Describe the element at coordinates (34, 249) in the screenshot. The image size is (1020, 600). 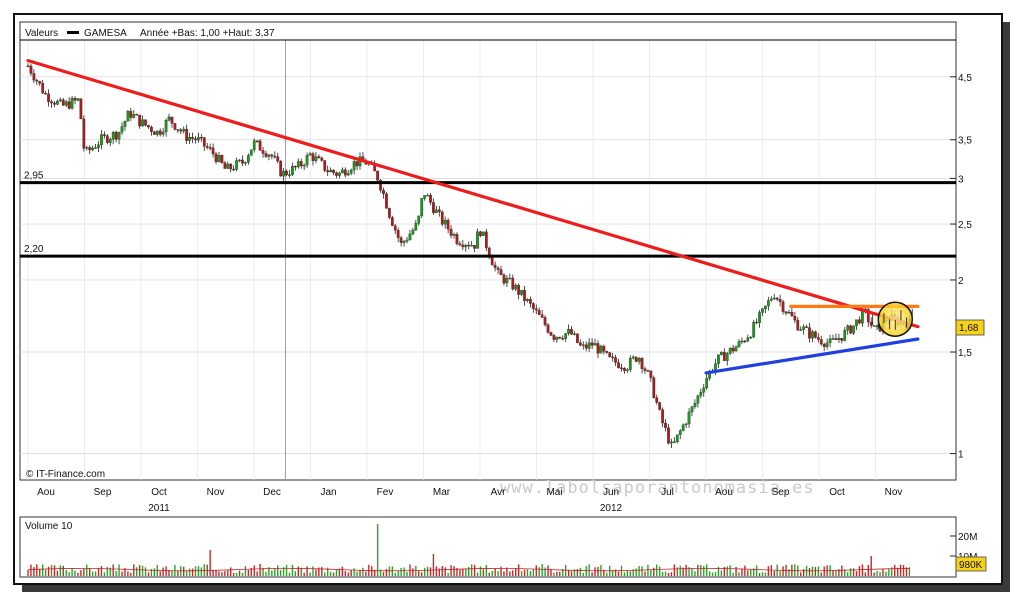
I see `level-label: 2,20` at that location.